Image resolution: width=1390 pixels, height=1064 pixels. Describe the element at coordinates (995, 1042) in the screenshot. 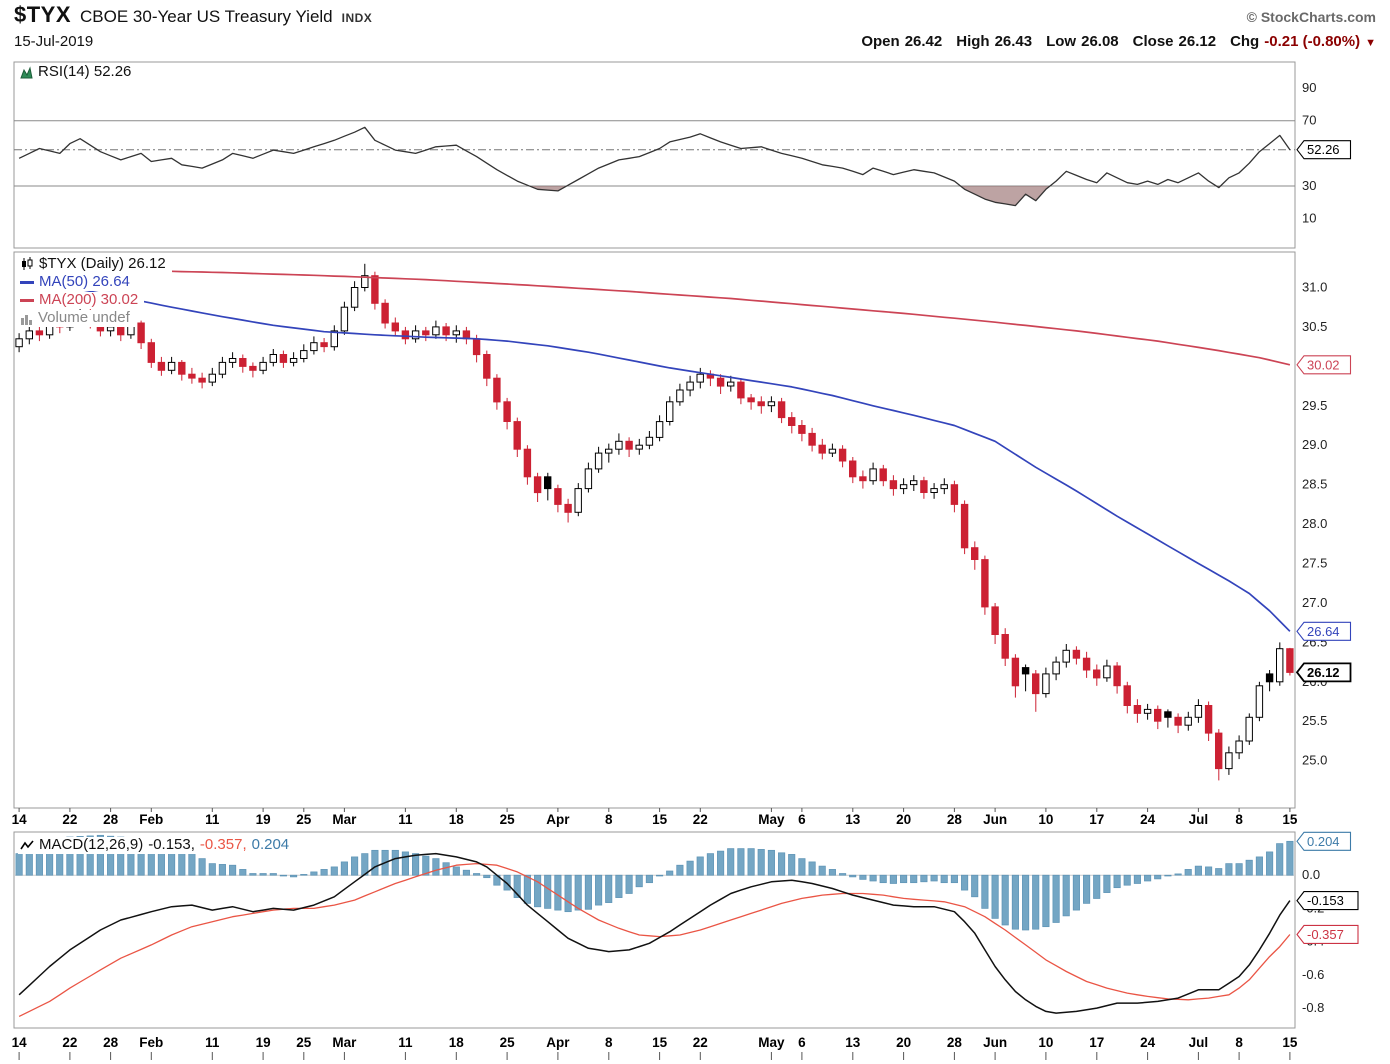

I see `svg-text: Jun` at that location.